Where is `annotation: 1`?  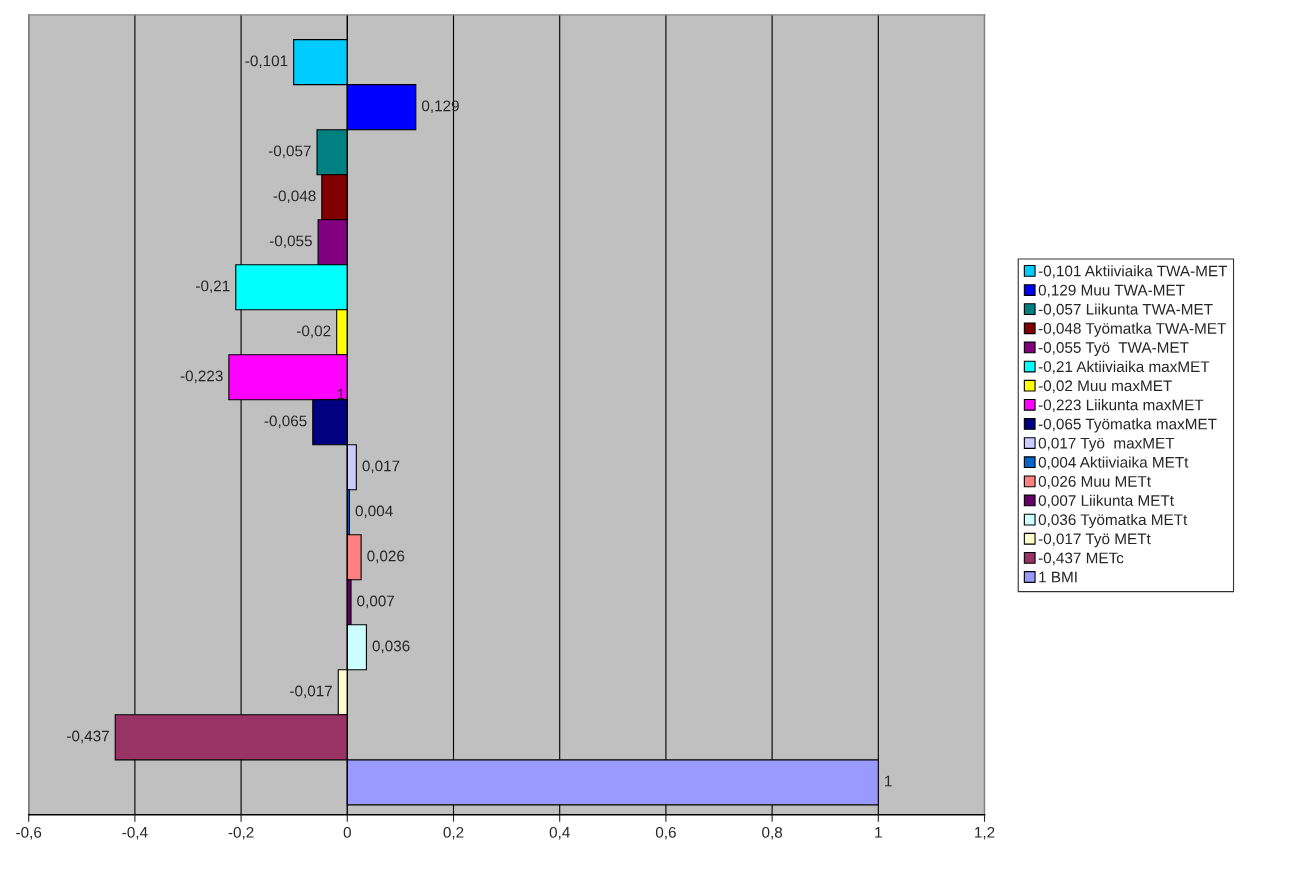
annotation: 1 is located at coordinates (341, 394).